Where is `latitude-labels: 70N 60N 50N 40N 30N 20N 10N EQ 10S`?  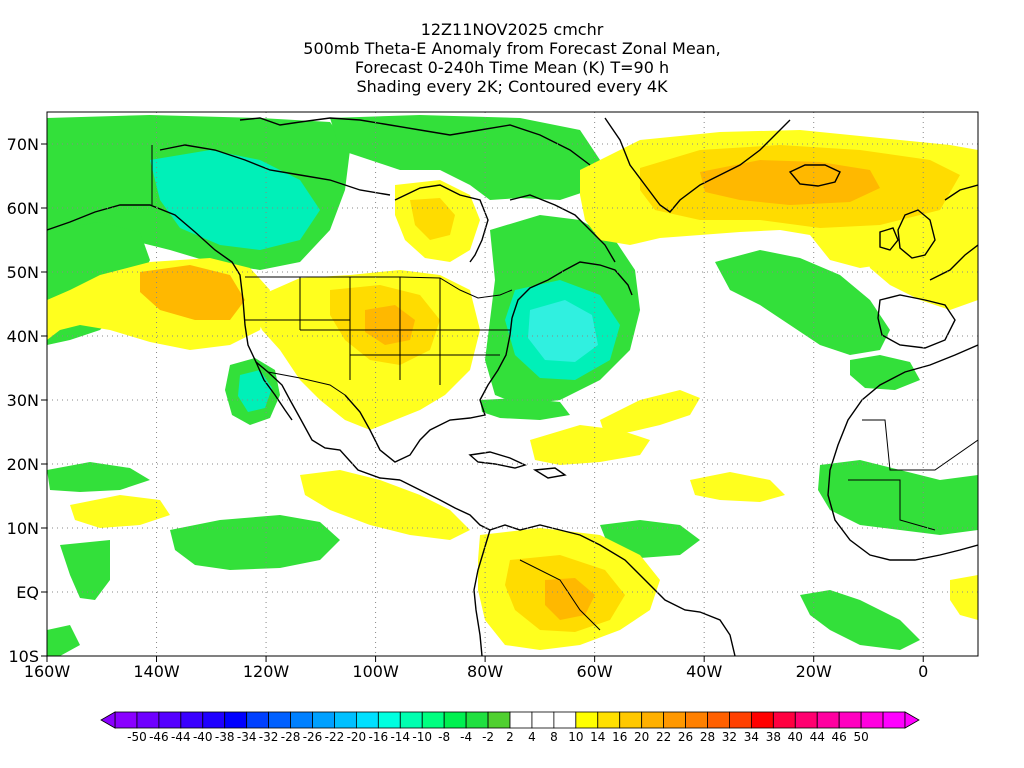
latitude-labels: 70N 60N 50N 40N 30N 20N 10N EQ 10S is located at coordinates (27, 400).